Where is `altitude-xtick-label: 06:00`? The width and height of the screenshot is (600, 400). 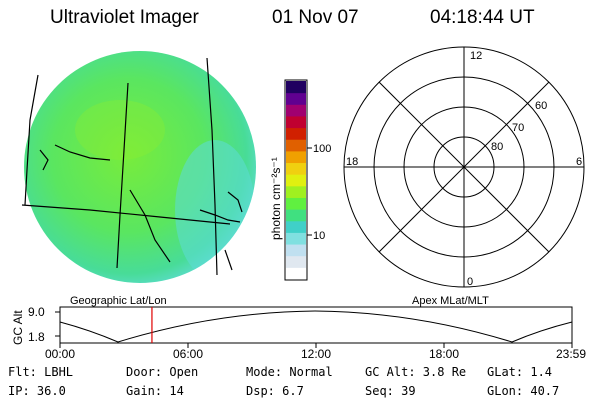
altitude-xtick-label: 06:00 is located at coordinates (188, 354).